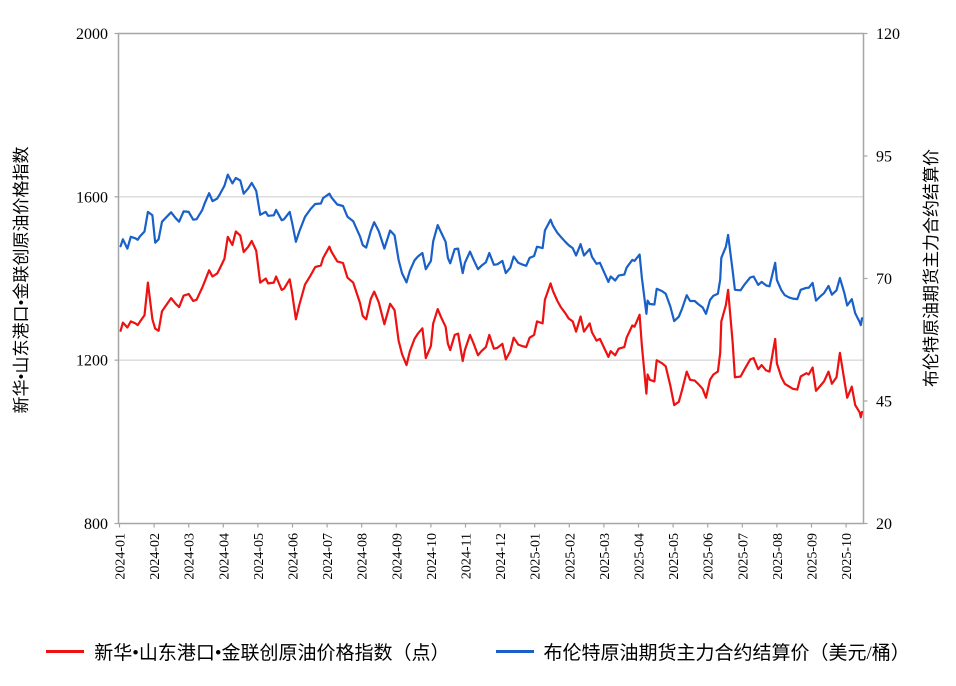 This screenshot has height=686, width=956. I want to click on left-tick-label: 1600, so click(92, 197).